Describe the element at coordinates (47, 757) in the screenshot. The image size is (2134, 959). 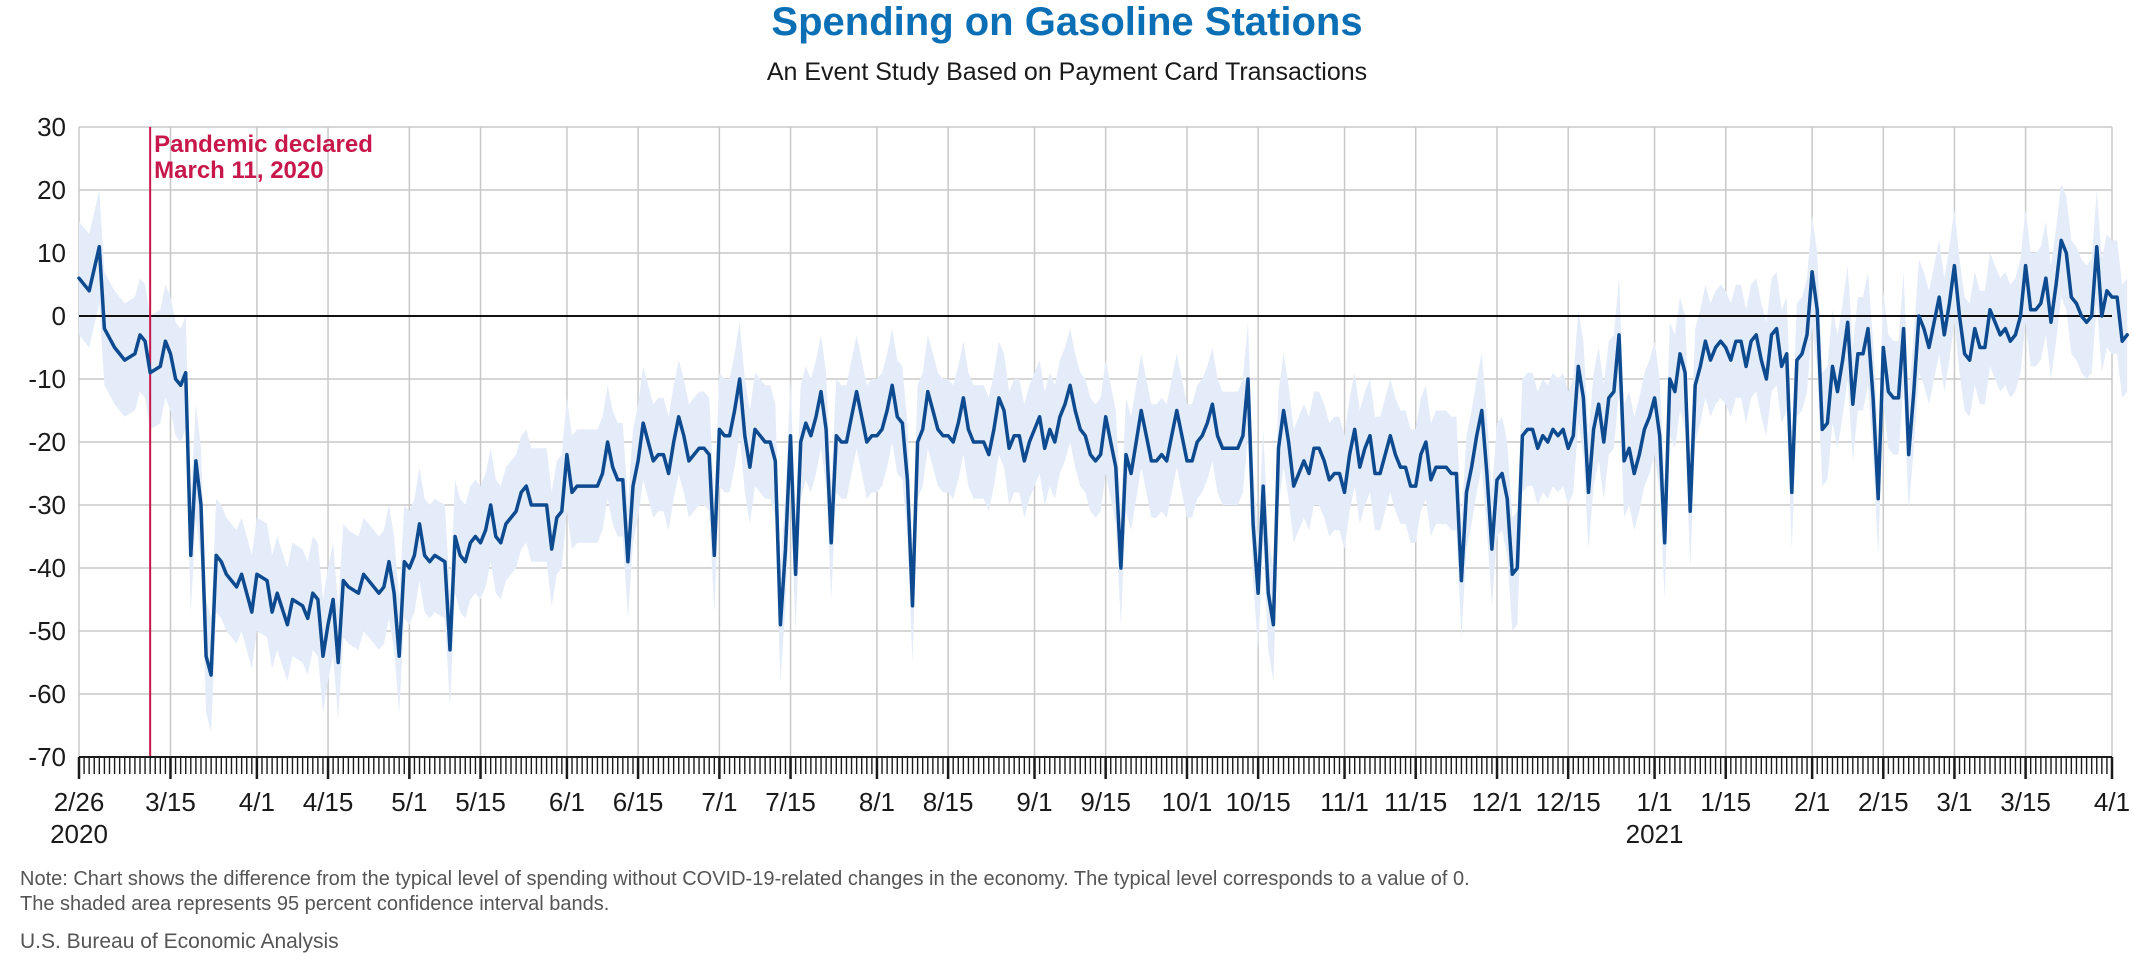
I see `y-tick-label: -70` at that location.